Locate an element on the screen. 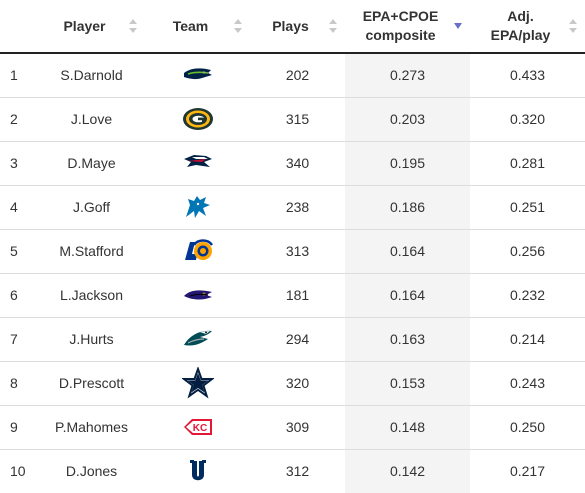 The height and width of the screenshot is (493, 585). adj-header-line1: Adj. is located at coordinates (520, 16).